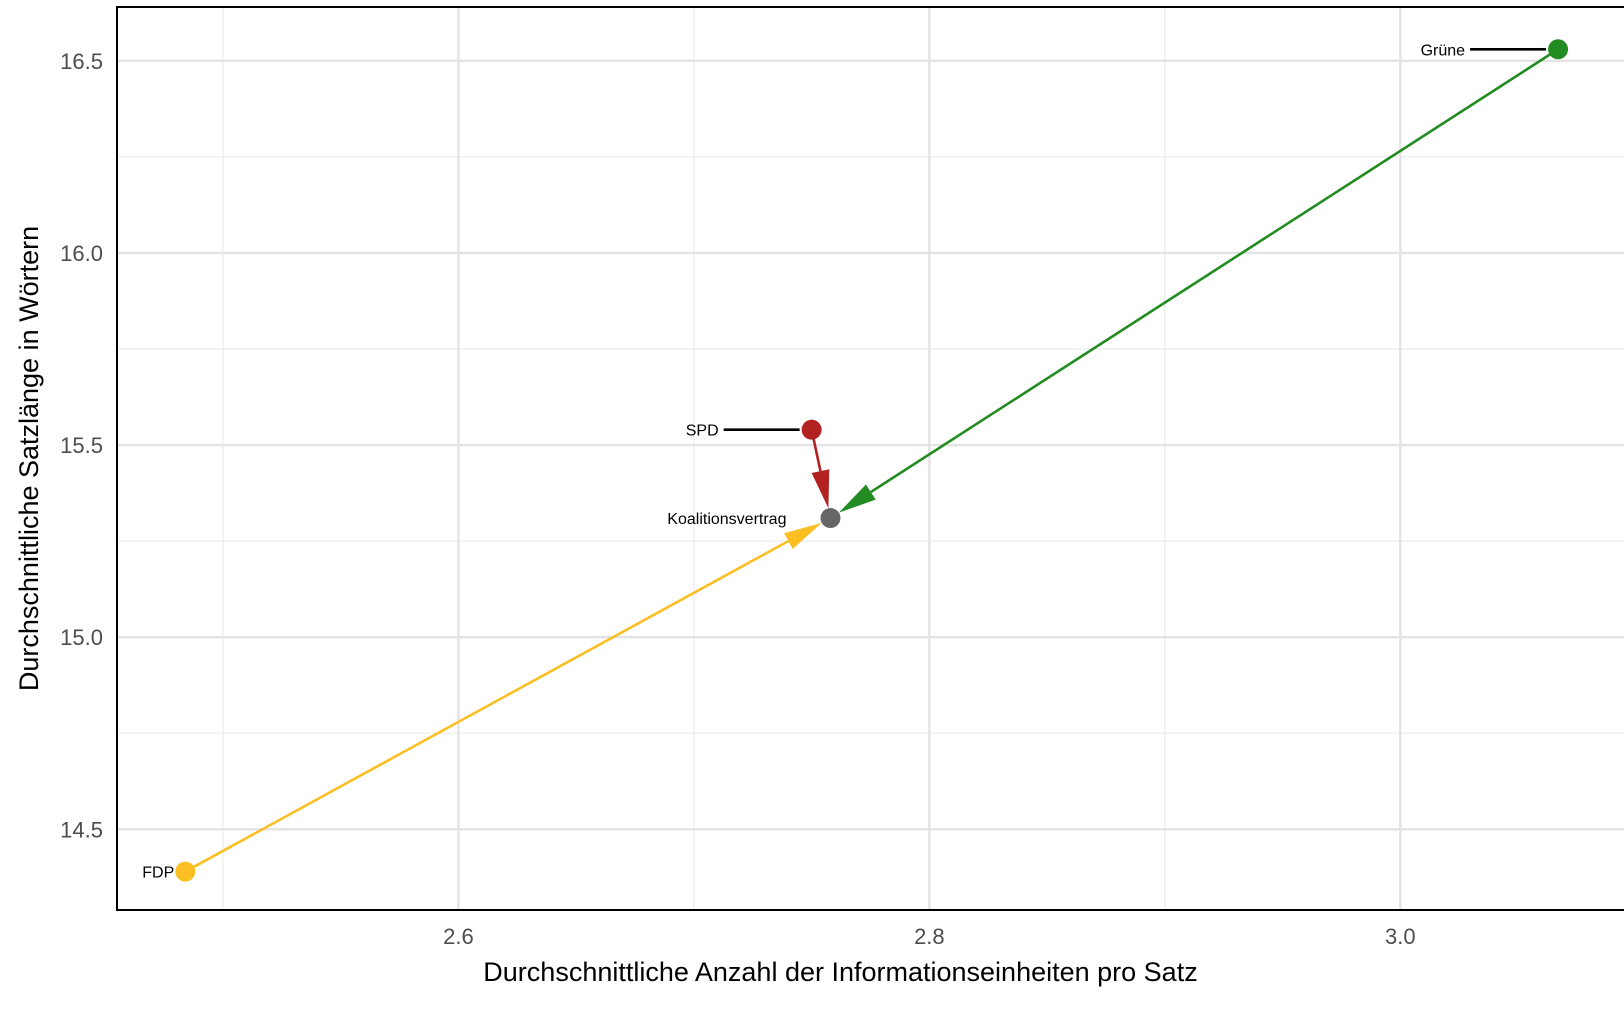 Image resolution: width=1624 pixels, height=1020 pixels. Describe the element at coordinates (81, 829) in the screenshot. I see `y-tick-label: 14.5` at that location.